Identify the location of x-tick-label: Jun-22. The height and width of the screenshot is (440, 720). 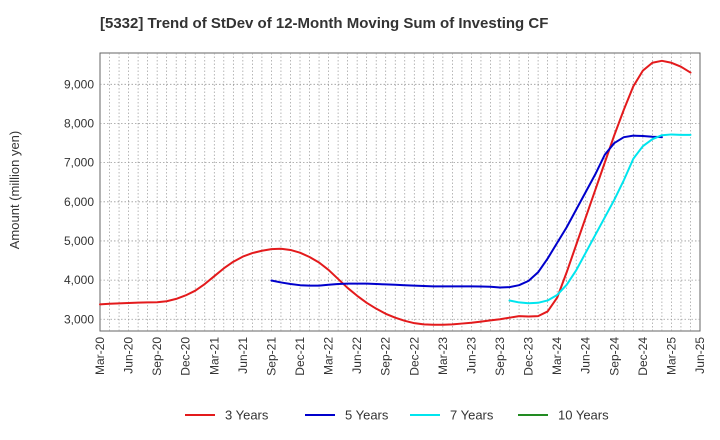
(357, 355).